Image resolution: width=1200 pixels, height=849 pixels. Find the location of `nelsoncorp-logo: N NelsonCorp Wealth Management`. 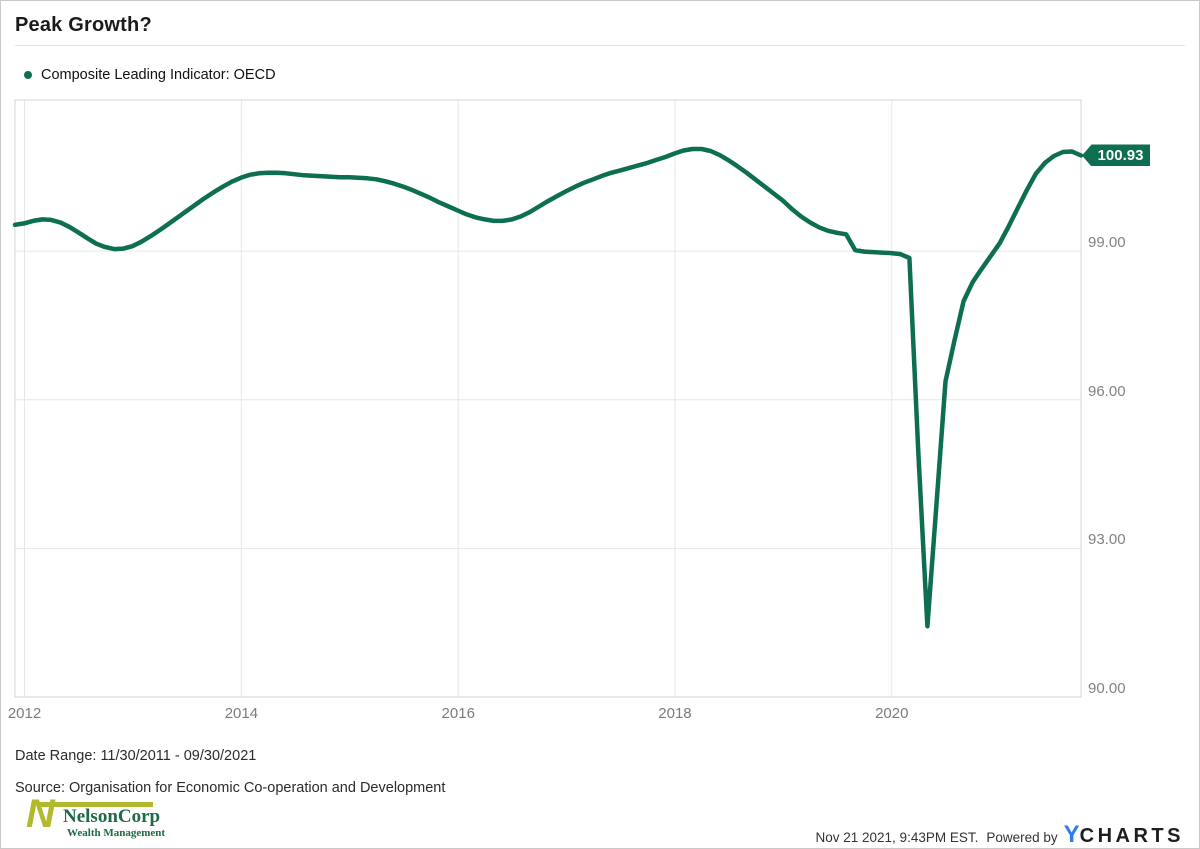

nelsoncorp-logo: N NelsonCorp Wealth Management is located at coordinates (96, 817).